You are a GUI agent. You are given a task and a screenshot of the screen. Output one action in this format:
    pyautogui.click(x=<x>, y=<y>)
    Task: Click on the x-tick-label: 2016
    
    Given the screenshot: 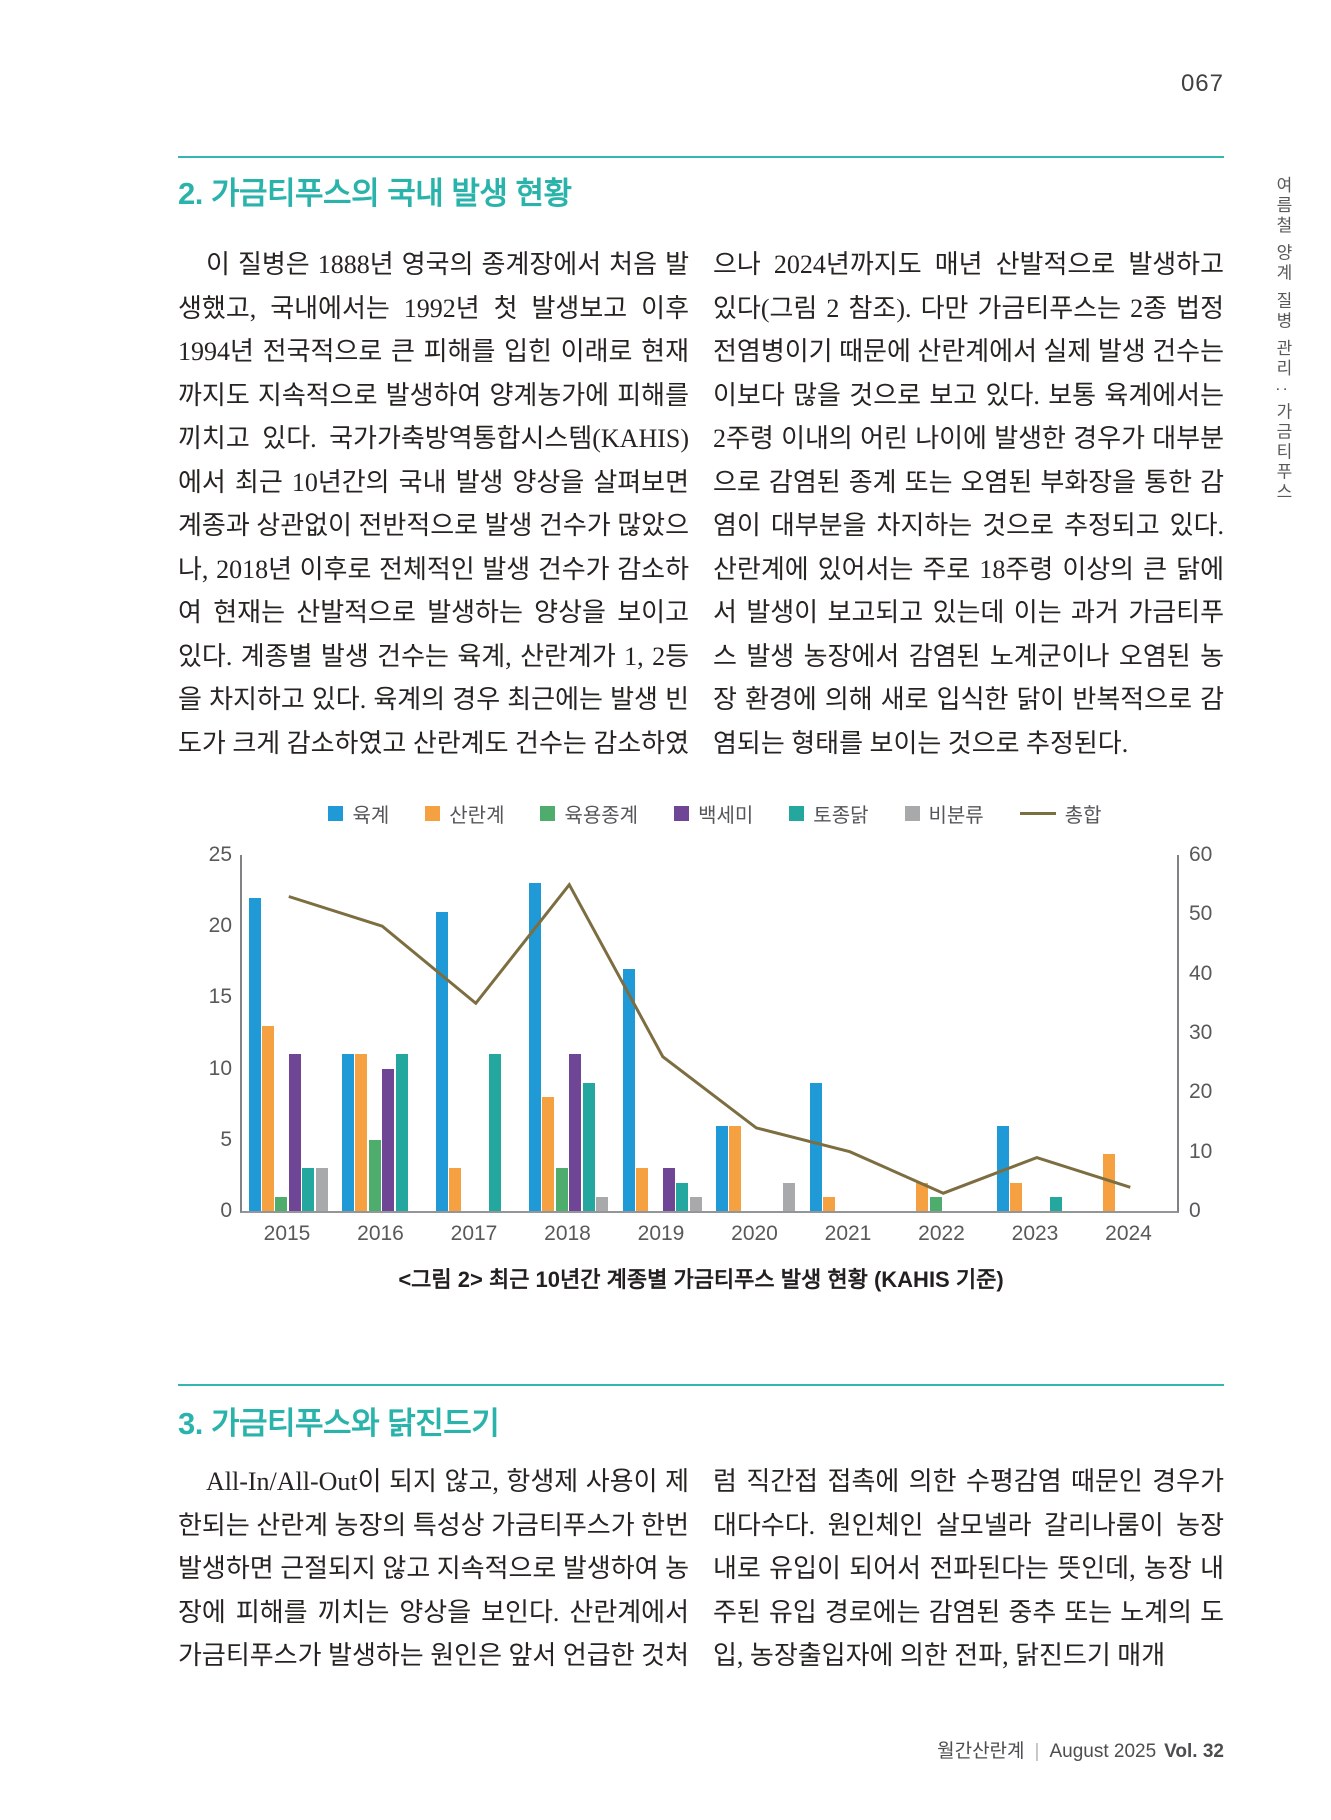 What is the action you would take?
    pyautogui.click(x=380, y=1233)
    